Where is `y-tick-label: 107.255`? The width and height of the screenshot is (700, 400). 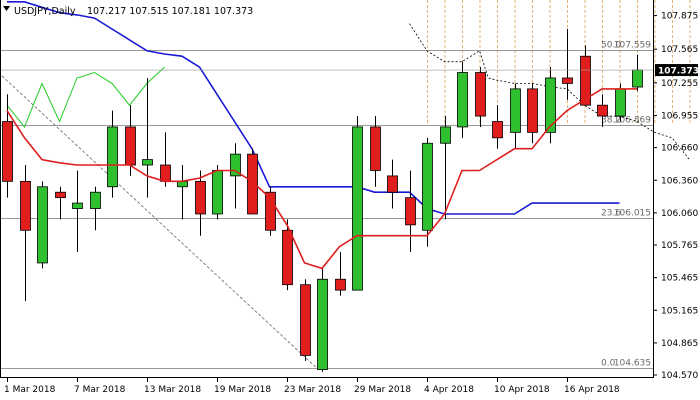 y-tick-label: 107.255 is located at coordinates (679, 84).